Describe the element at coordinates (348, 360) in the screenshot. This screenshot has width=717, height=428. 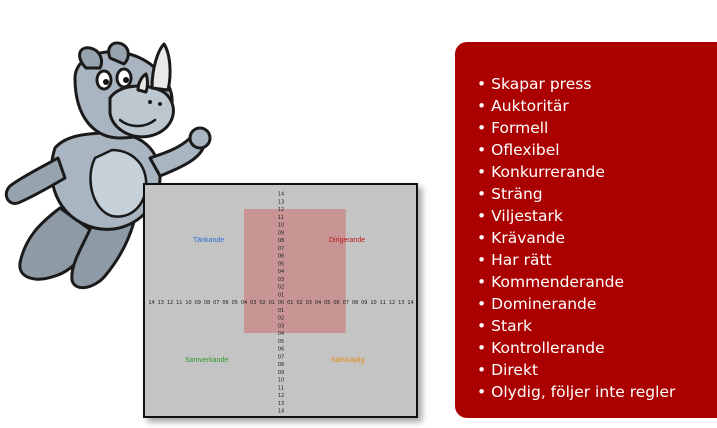
I see `quadrant-label-bottom-right: Sällskaplig` at that location.